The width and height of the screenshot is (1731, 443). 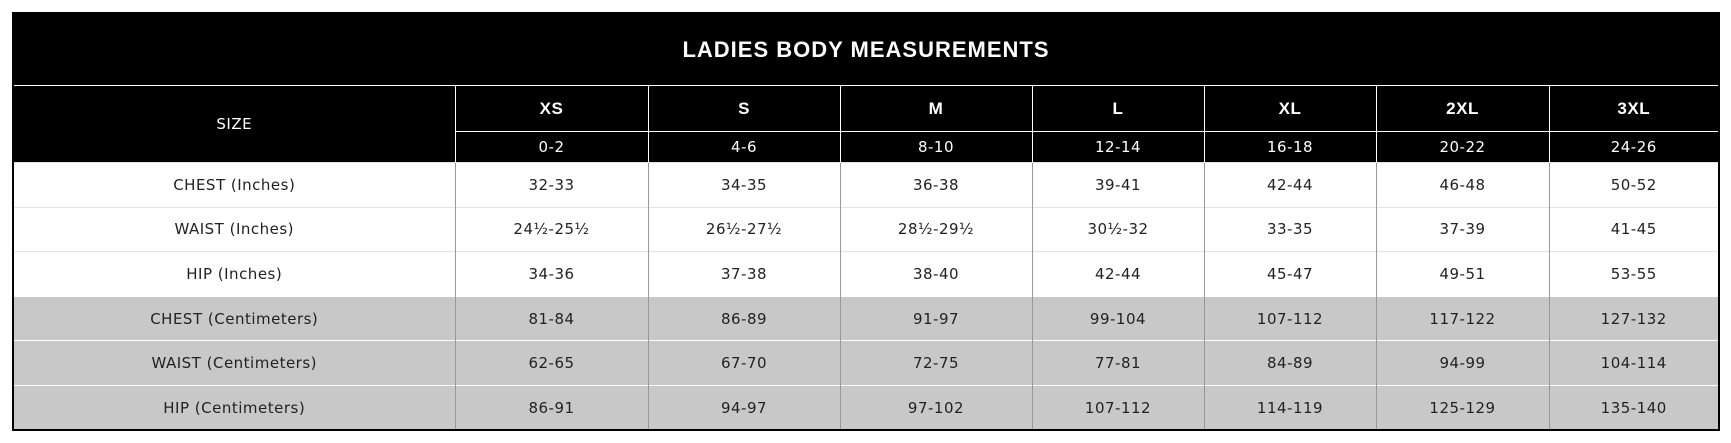 I want to click on measurement-cell: 104-114, so click(x=1633, y=363).